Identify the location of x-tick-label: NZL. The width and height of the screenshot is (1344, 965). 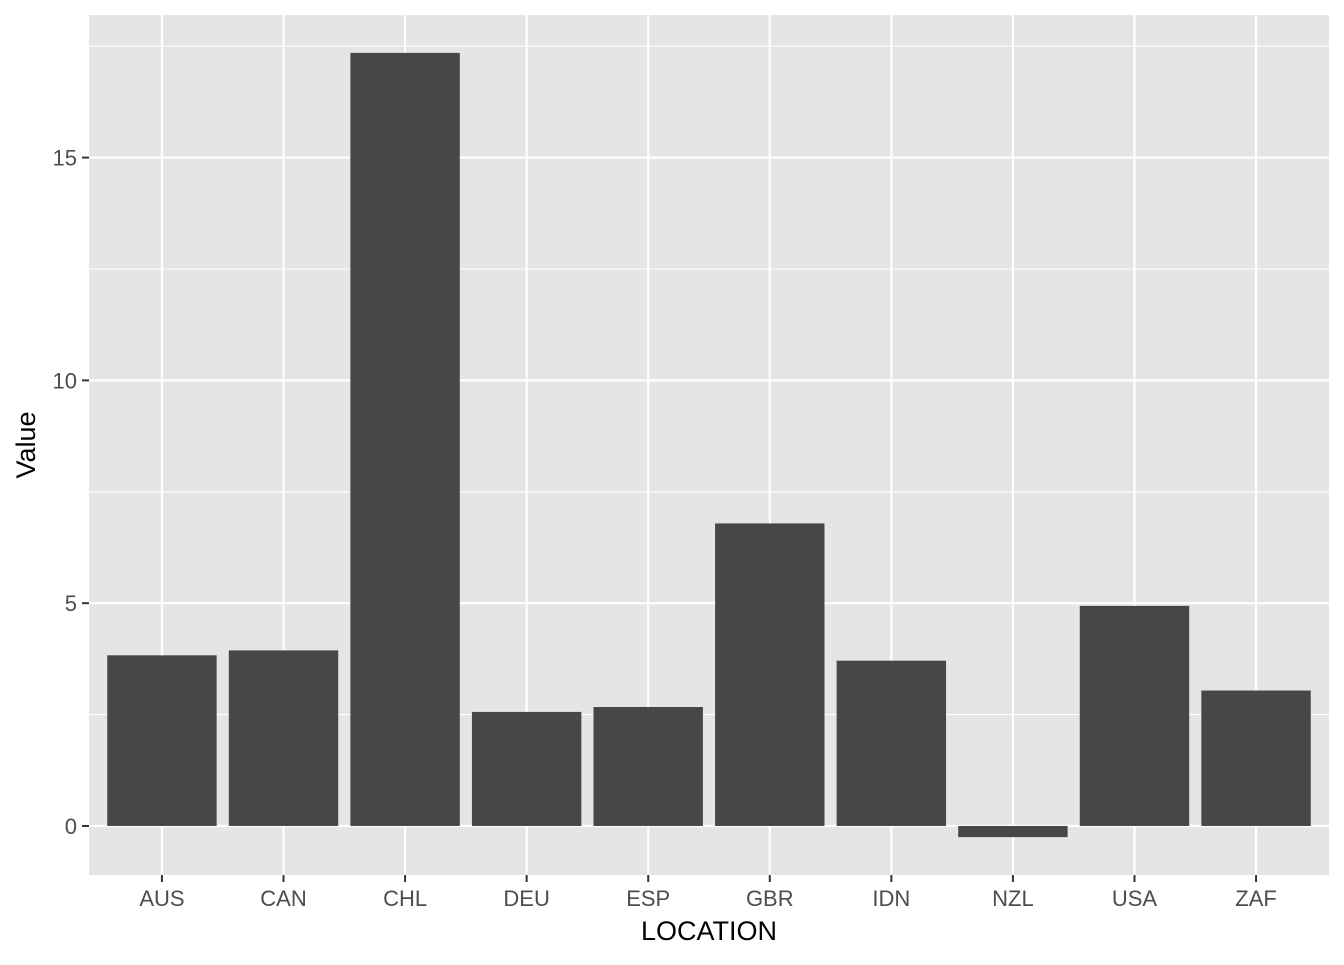
(1013, 898).